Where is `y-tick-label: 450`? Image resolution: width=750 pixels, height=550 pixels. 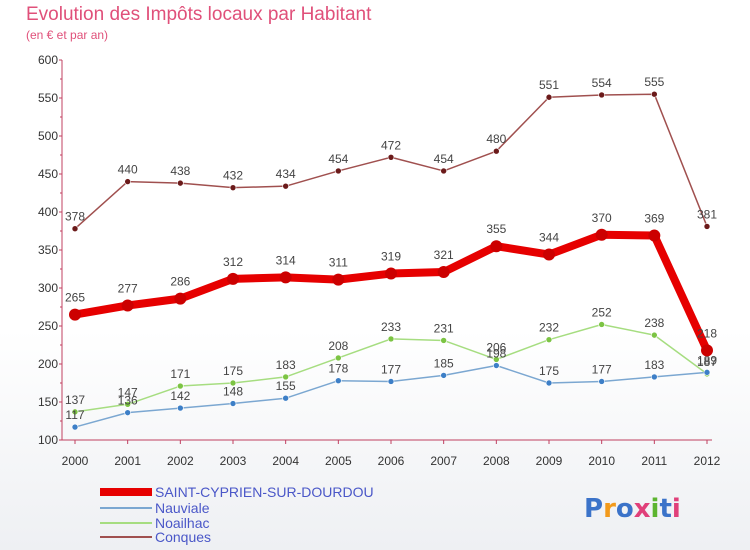 y-tick-label: 450 is located at coordinates (48, 174).